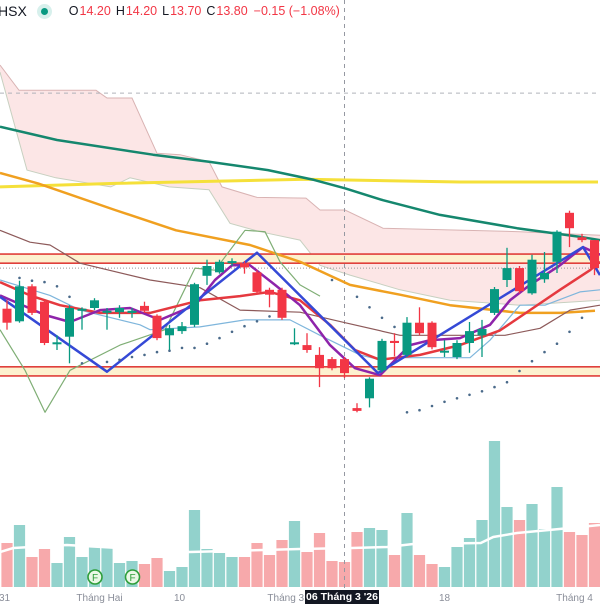 Image resolution: width=600 pixels, height=604 pixels. I want to click on time-axis-label: 31, so click(5, 598).